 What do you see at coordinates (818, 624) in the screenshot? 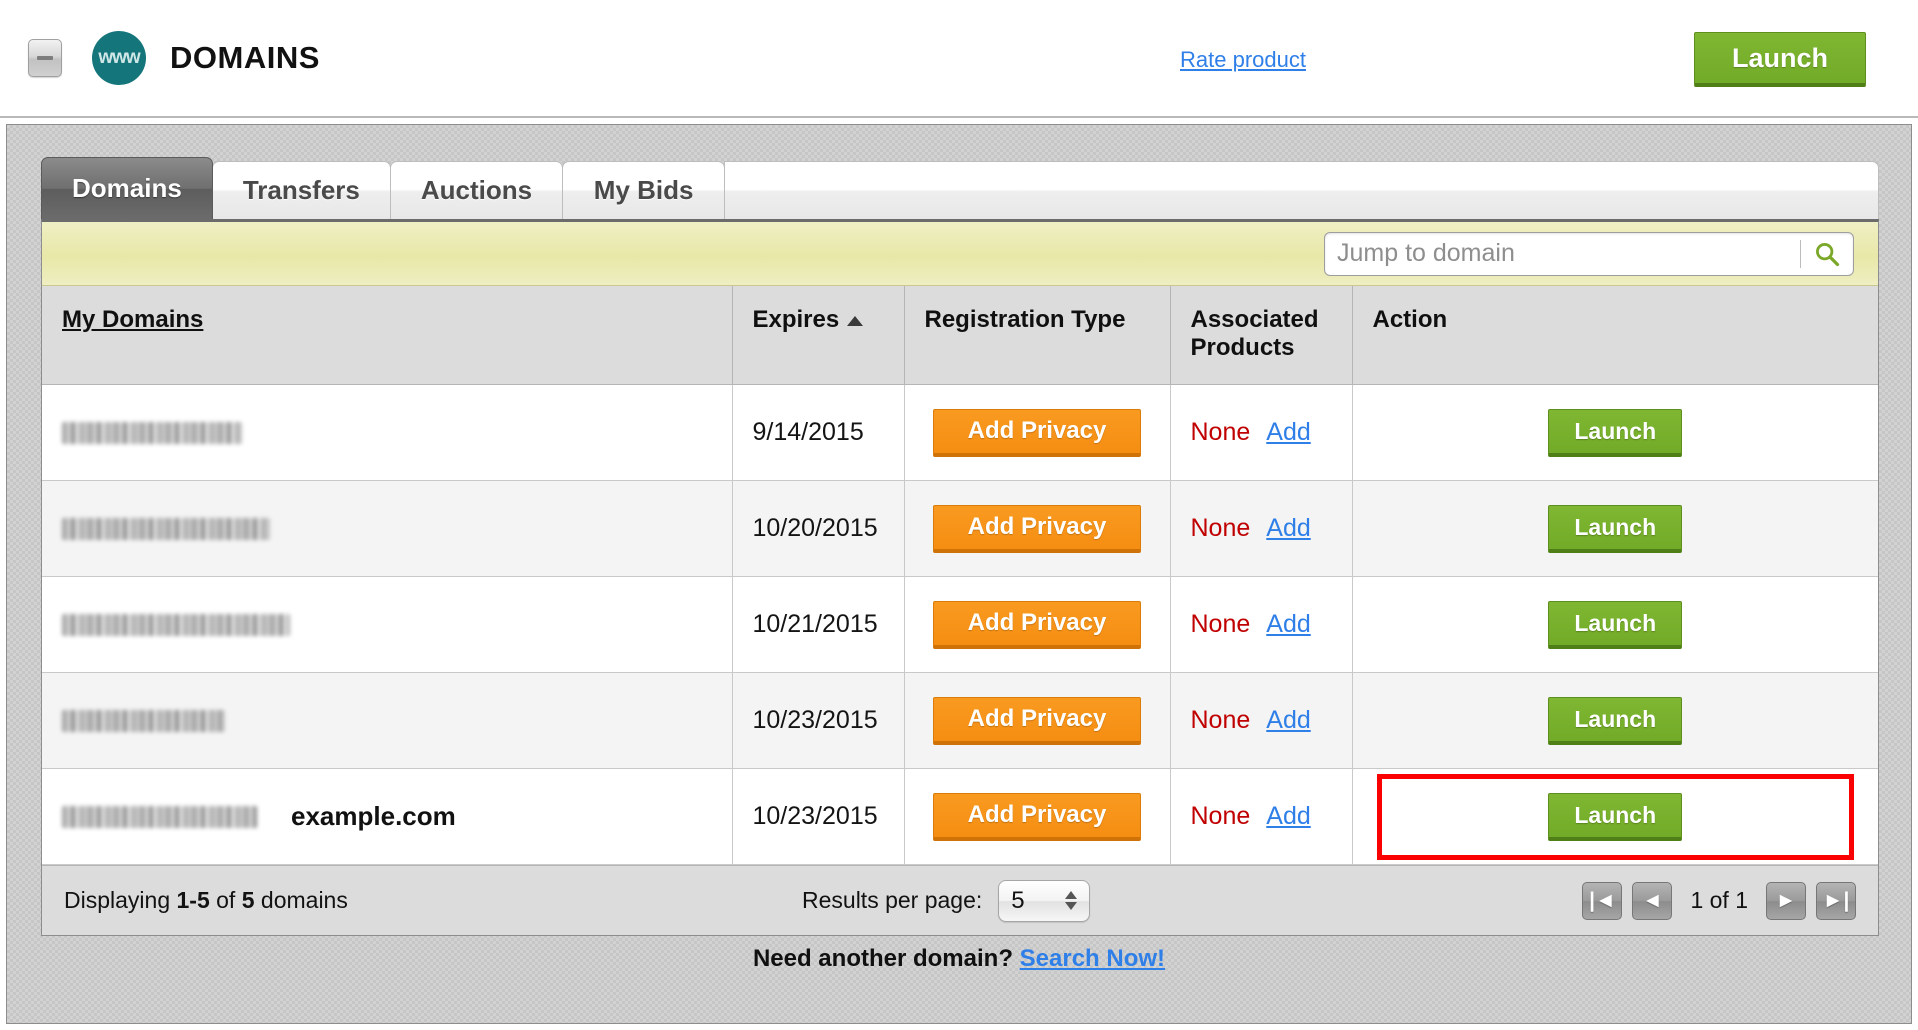
I see `cell-expires: 10/21/2015` at bounding box center [818, 624].